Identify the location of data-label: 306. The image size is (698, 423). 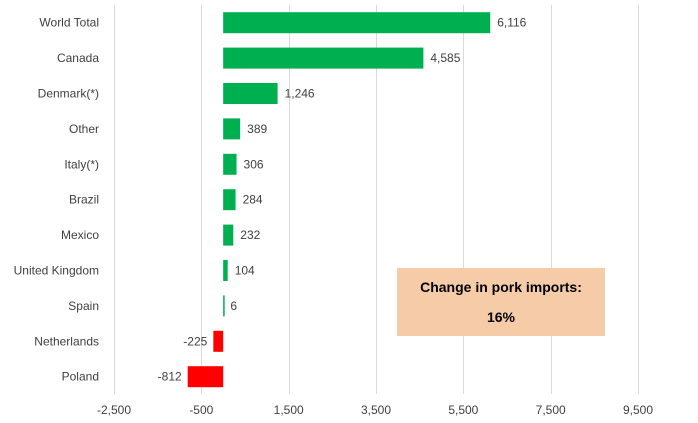
(254, 164).